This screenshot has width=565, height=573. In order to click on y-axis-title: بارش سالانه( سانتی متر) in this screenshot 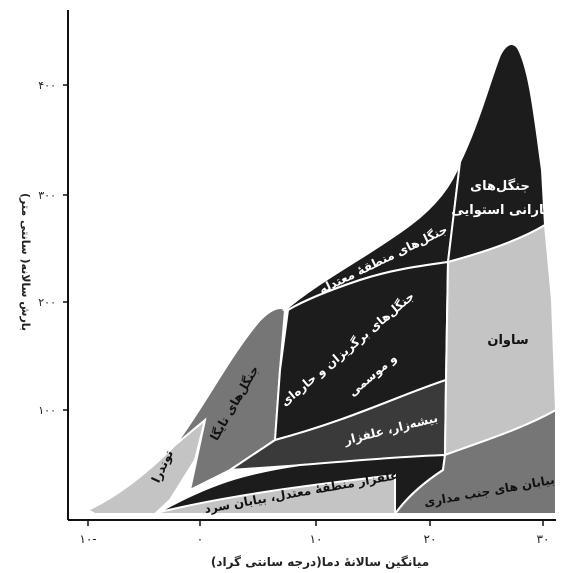, I will do `click(25, 262)`.